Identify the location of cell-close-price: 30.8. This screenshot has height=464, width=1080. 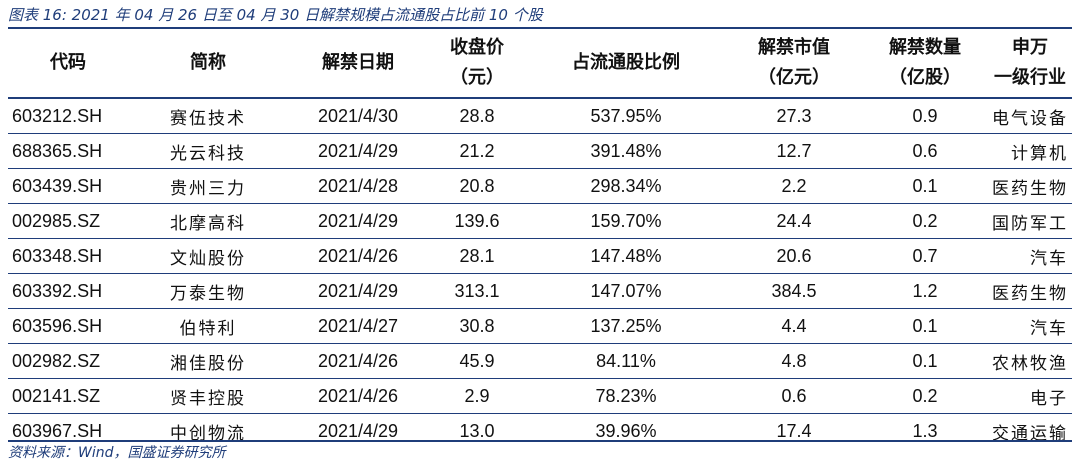
(477, 326).